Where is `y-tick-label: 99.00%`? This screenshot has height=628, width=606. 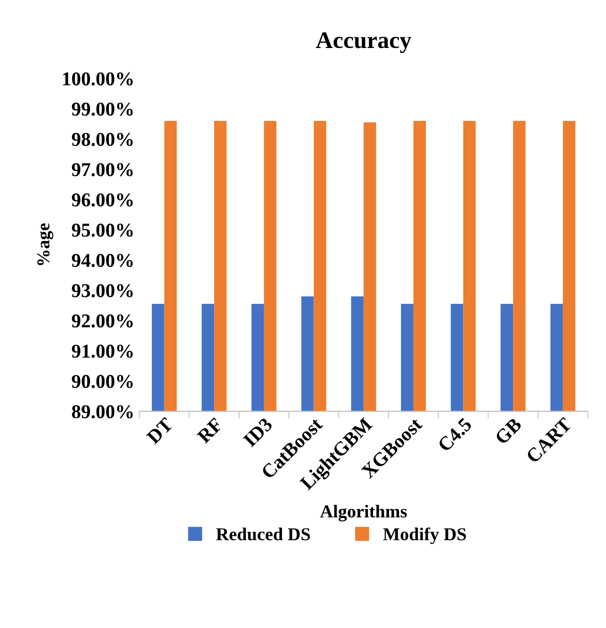 y-tick-label: 99.00% is located at coordinates (102, 109).